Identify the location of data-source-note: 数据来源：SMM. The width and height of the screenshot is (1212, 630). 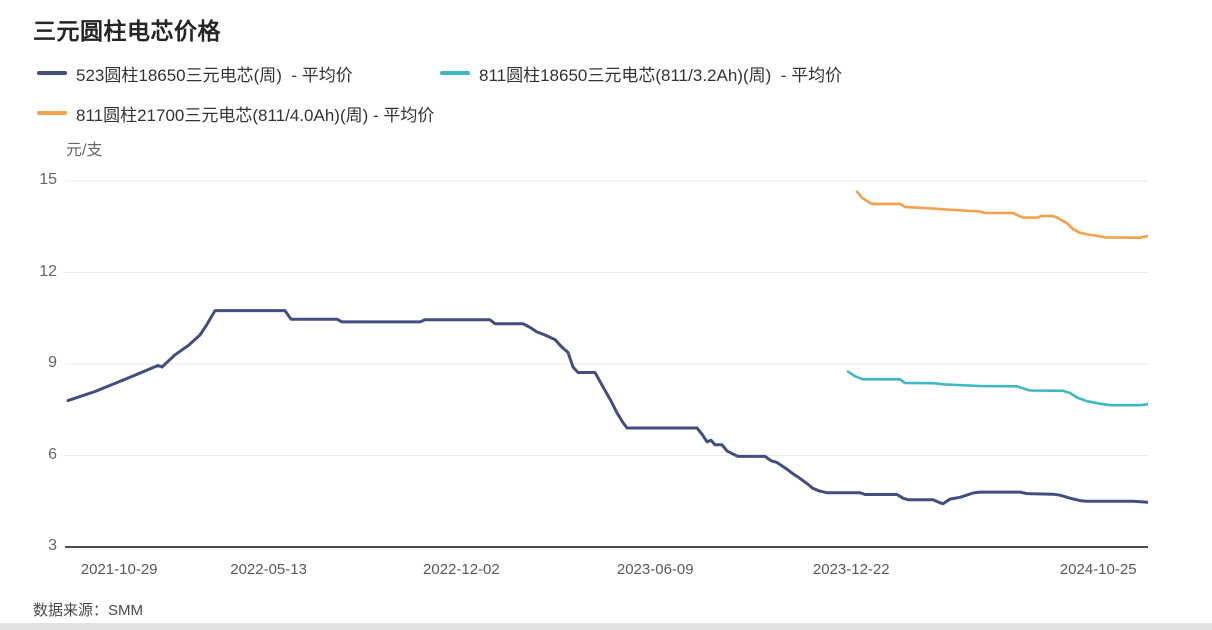
(88, 610).